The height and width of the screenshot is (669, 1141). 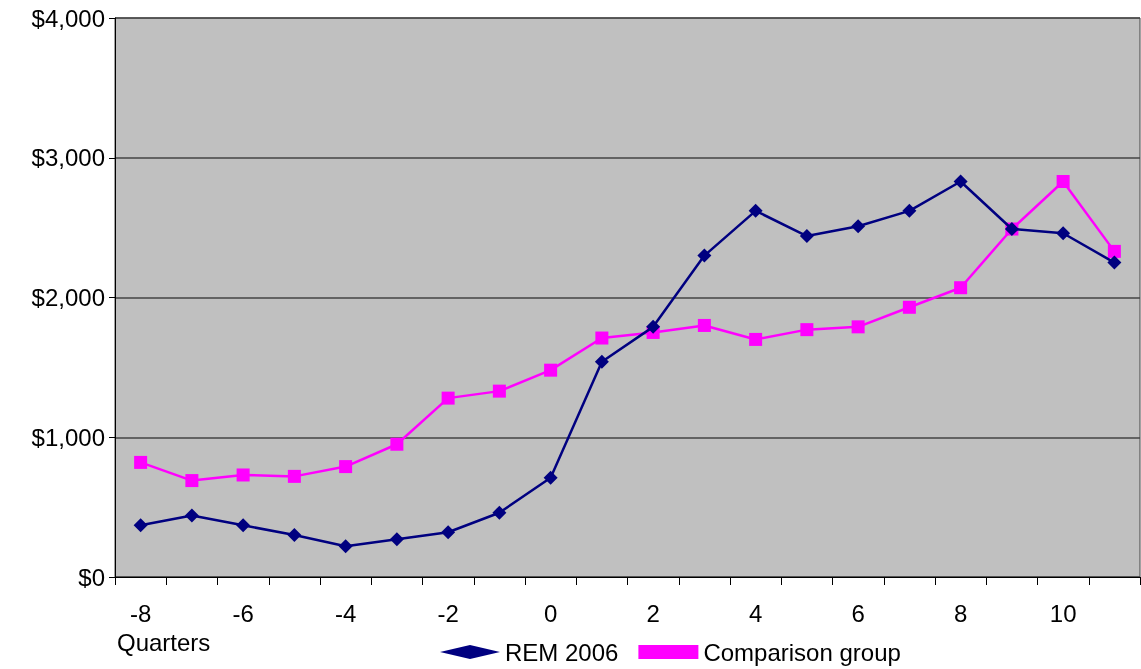 I want to click on x-tick-label: 10, so click(x=1063, y=613).